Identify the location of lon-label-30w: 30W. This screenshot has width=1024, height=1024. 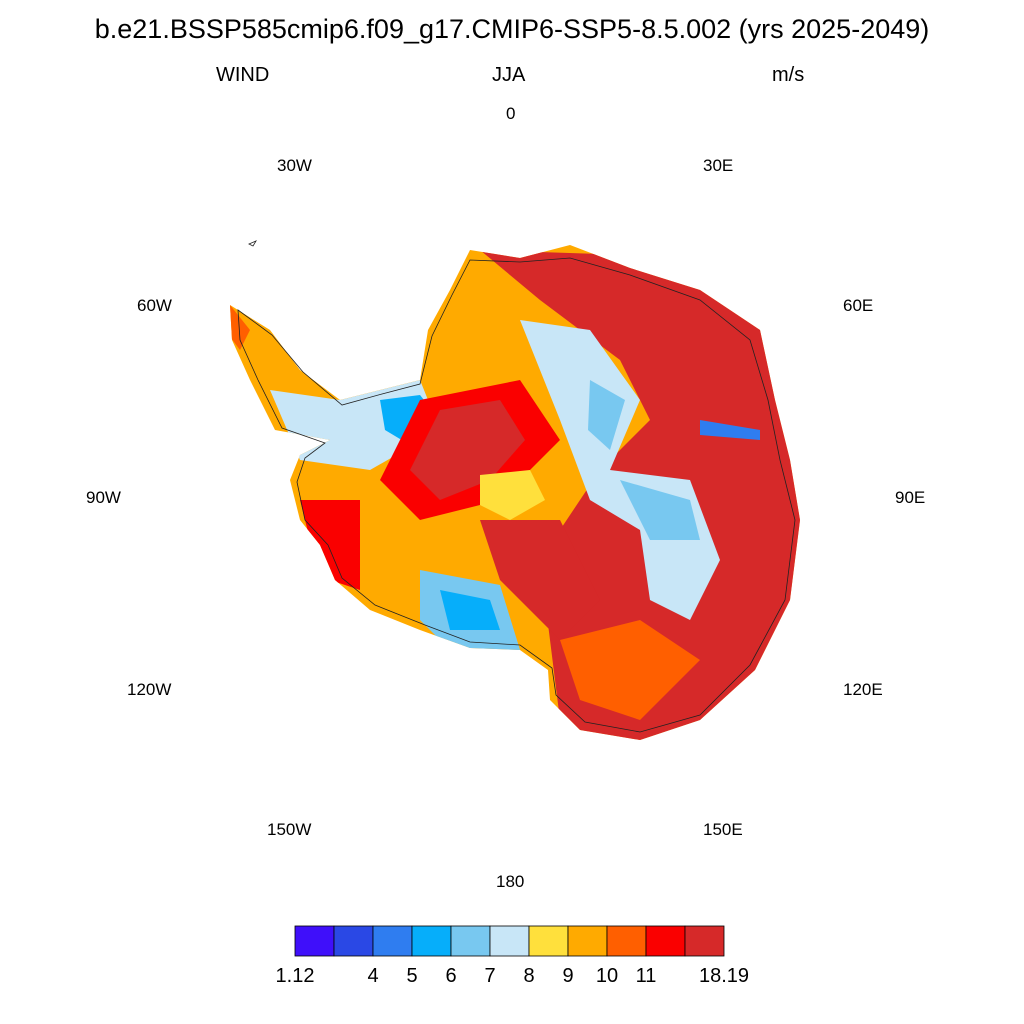
(294, 165).